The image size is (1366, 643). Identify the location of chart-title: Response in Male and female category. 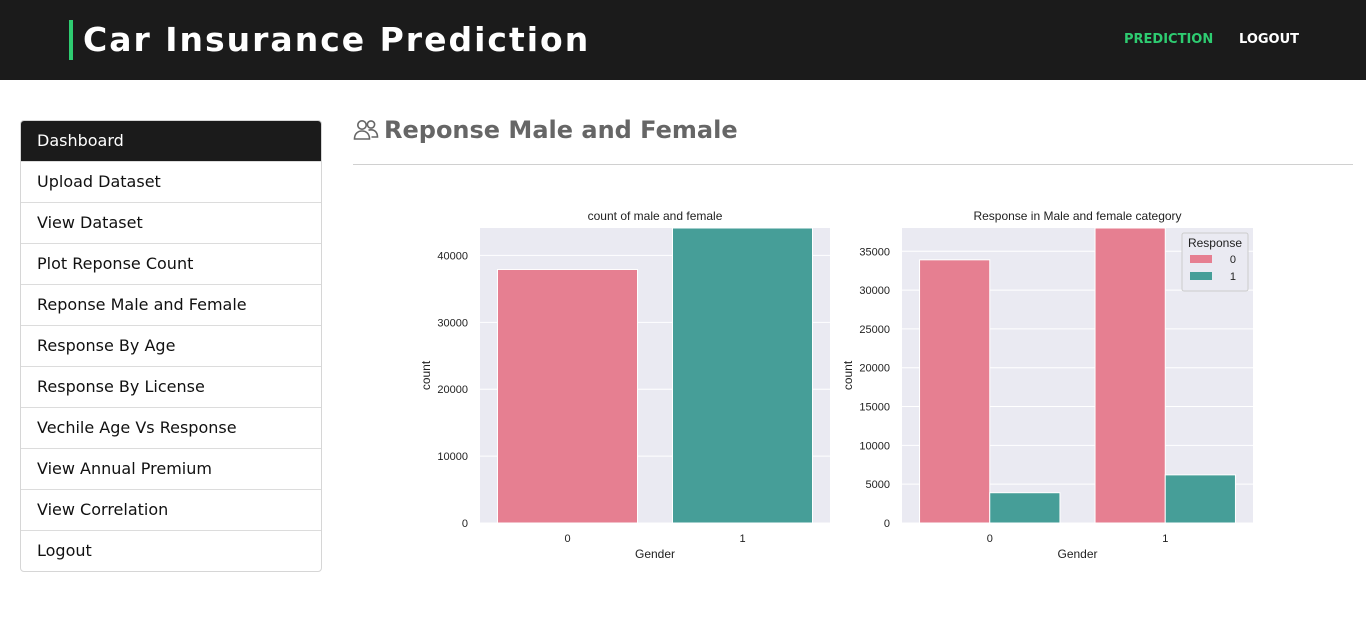
(1077, 216).